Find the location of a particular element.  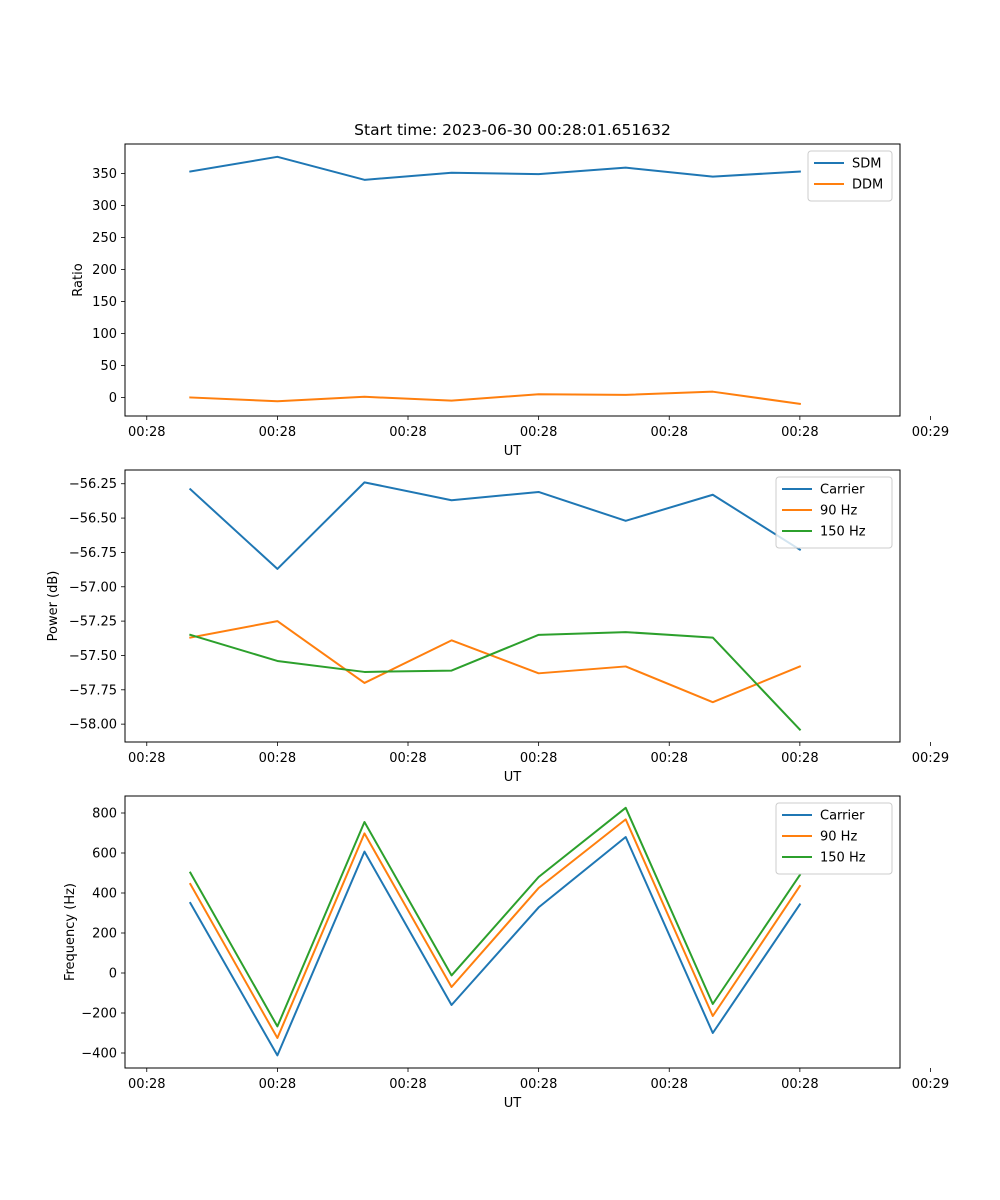

x-tick-label-ratio-4: 00:28 is located at coordinates (669, 432).